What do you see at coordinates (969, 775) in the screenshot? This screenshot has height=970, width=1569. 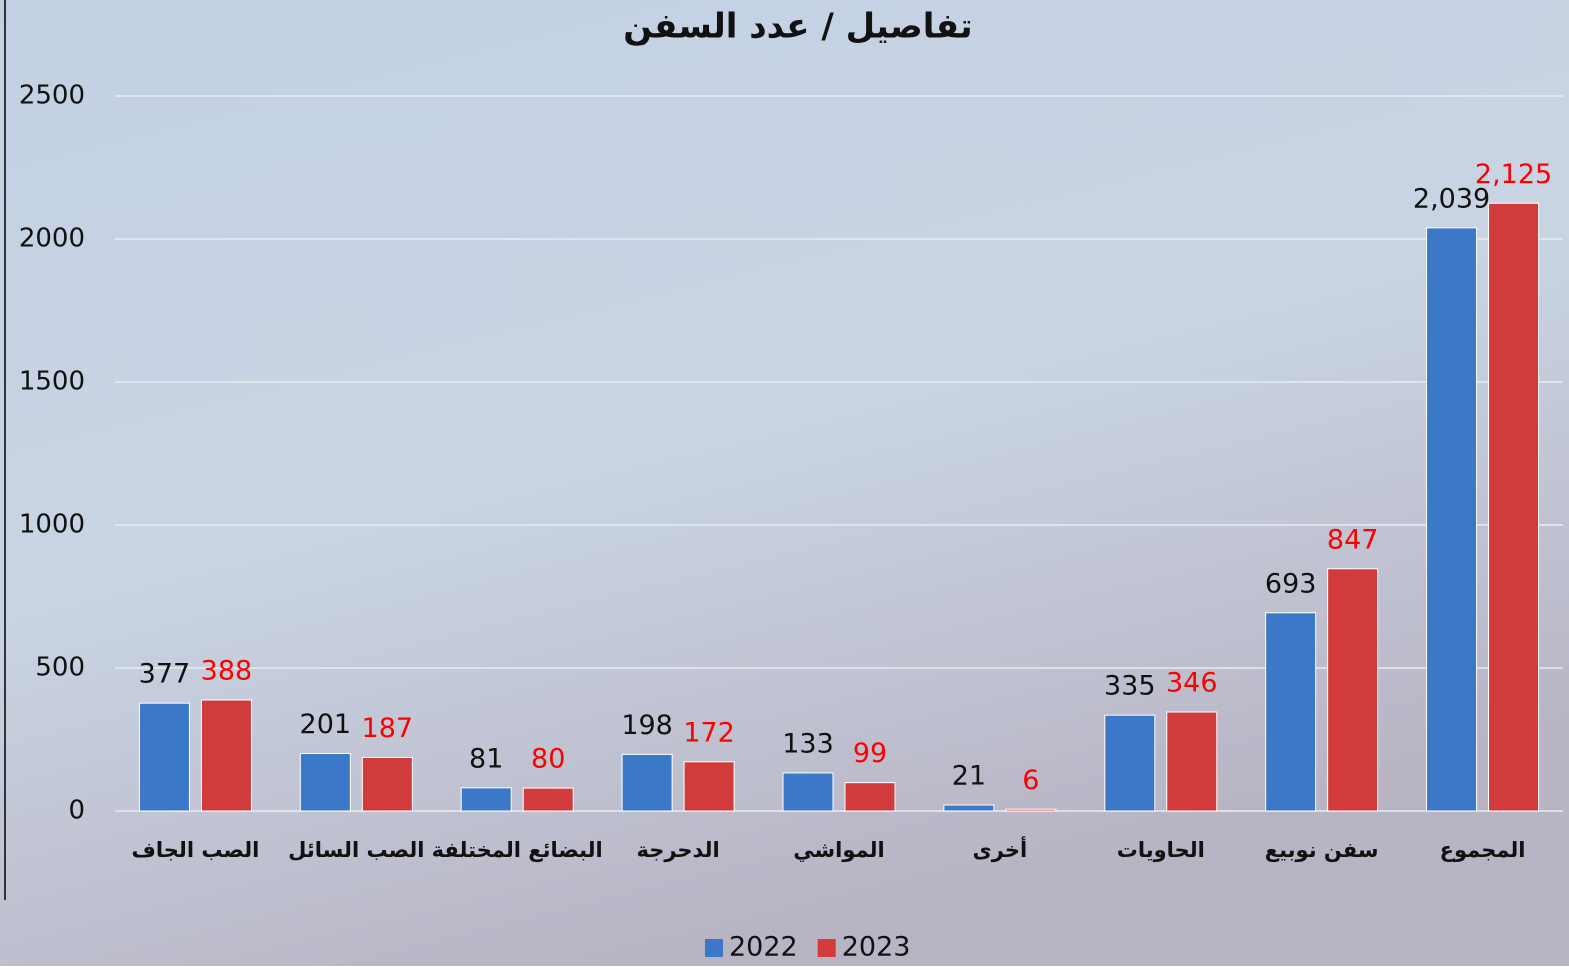 I see `value-label: 21` at bounding box center [969, 775].